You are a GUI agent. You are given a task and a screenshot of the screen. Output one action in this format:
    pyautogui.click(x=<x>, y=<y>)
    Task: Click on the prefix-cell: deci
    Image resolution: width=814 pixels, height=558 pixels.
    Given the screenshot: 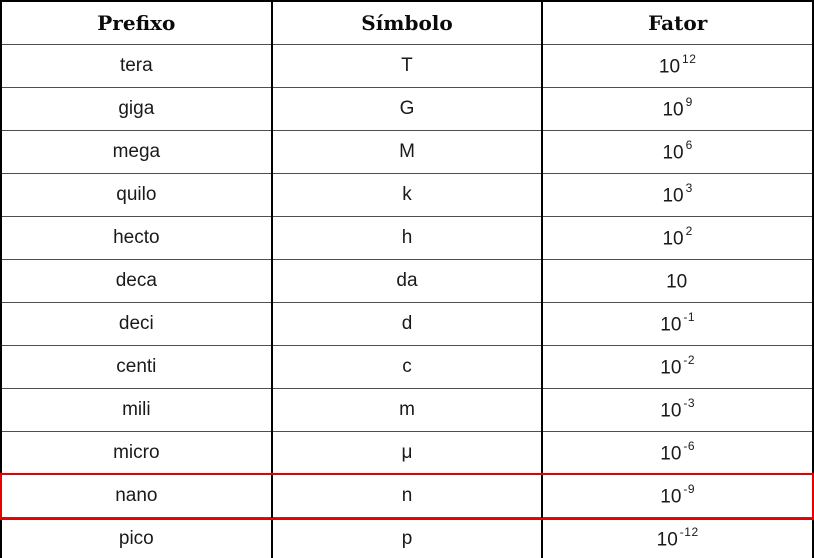 What is the action you would take?
    pyautogui.click(x=136, y=324)
    